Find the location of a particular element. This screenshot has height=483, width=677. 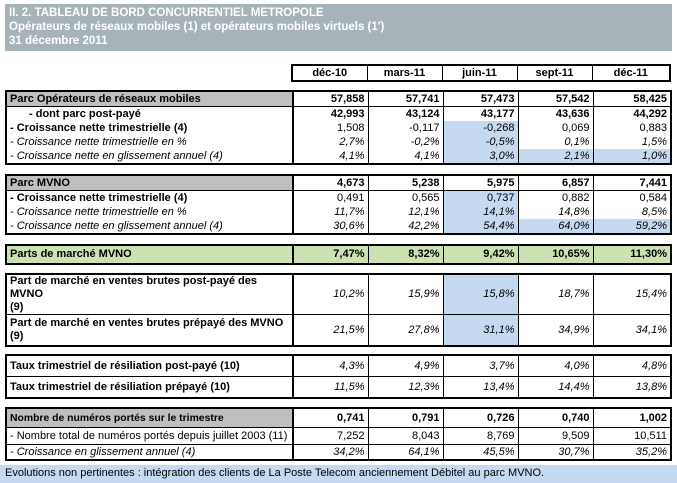

value-cell: 30,6% is located at coordinates (330, 226).